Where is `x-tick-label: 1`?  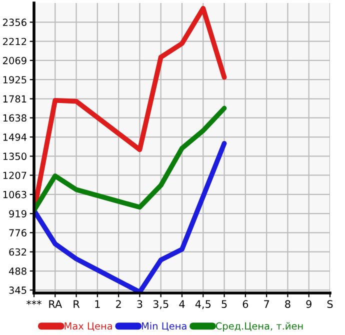 x-tick-label: 1 is located at coordinates (97, 304).